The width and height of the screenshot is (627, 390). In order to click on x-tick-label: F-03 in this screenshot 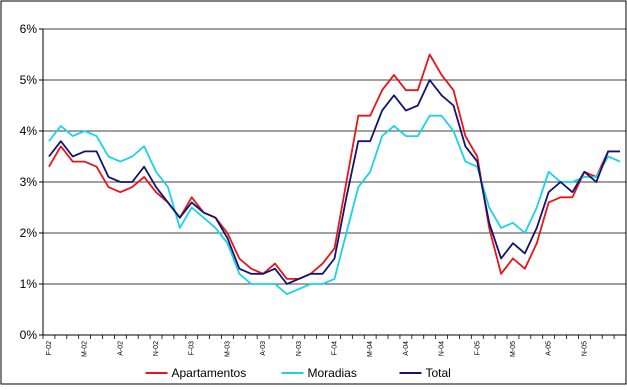, I will do `click(192, 348)`.